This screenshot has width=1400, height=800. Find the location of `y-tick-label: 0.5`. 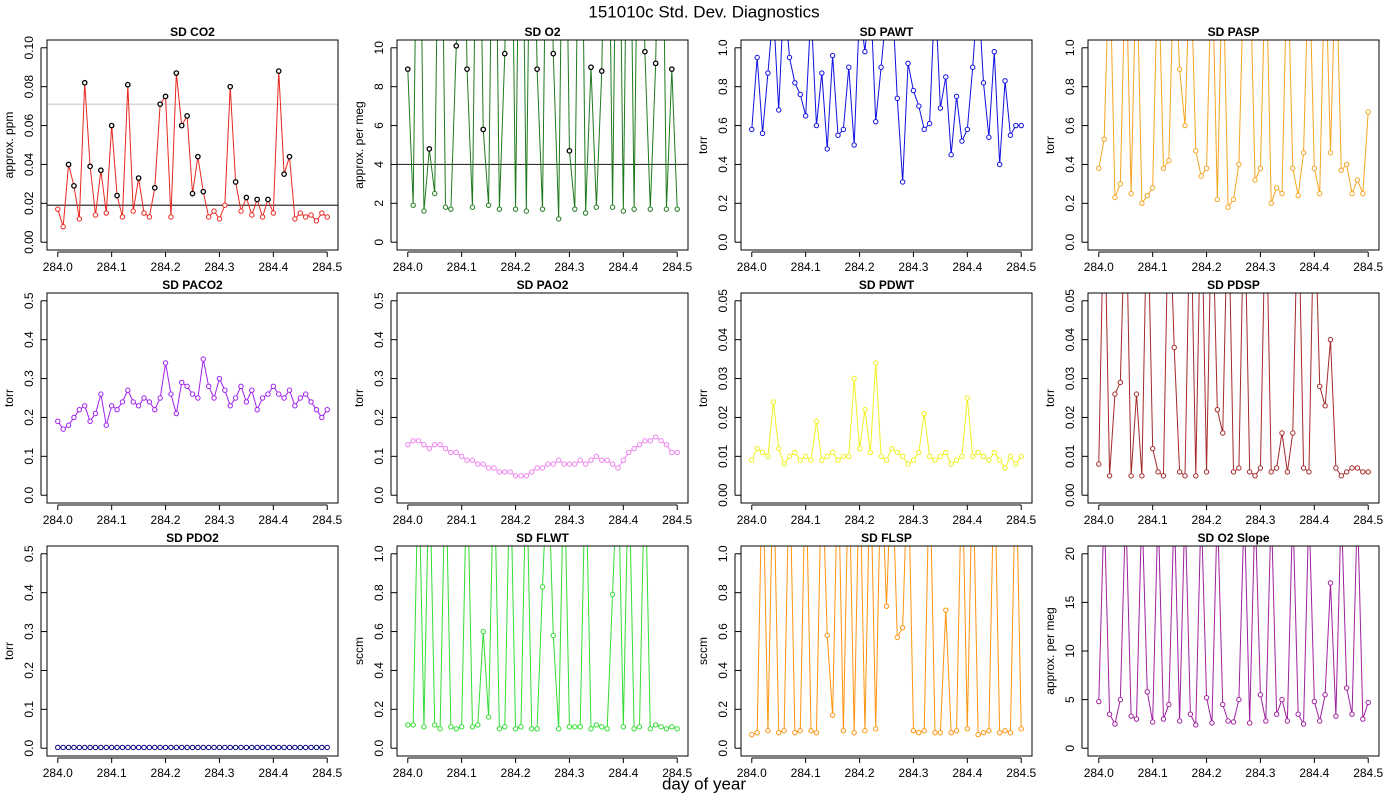

y-tick-label: 0.5 is located at coordinates (29, 300).